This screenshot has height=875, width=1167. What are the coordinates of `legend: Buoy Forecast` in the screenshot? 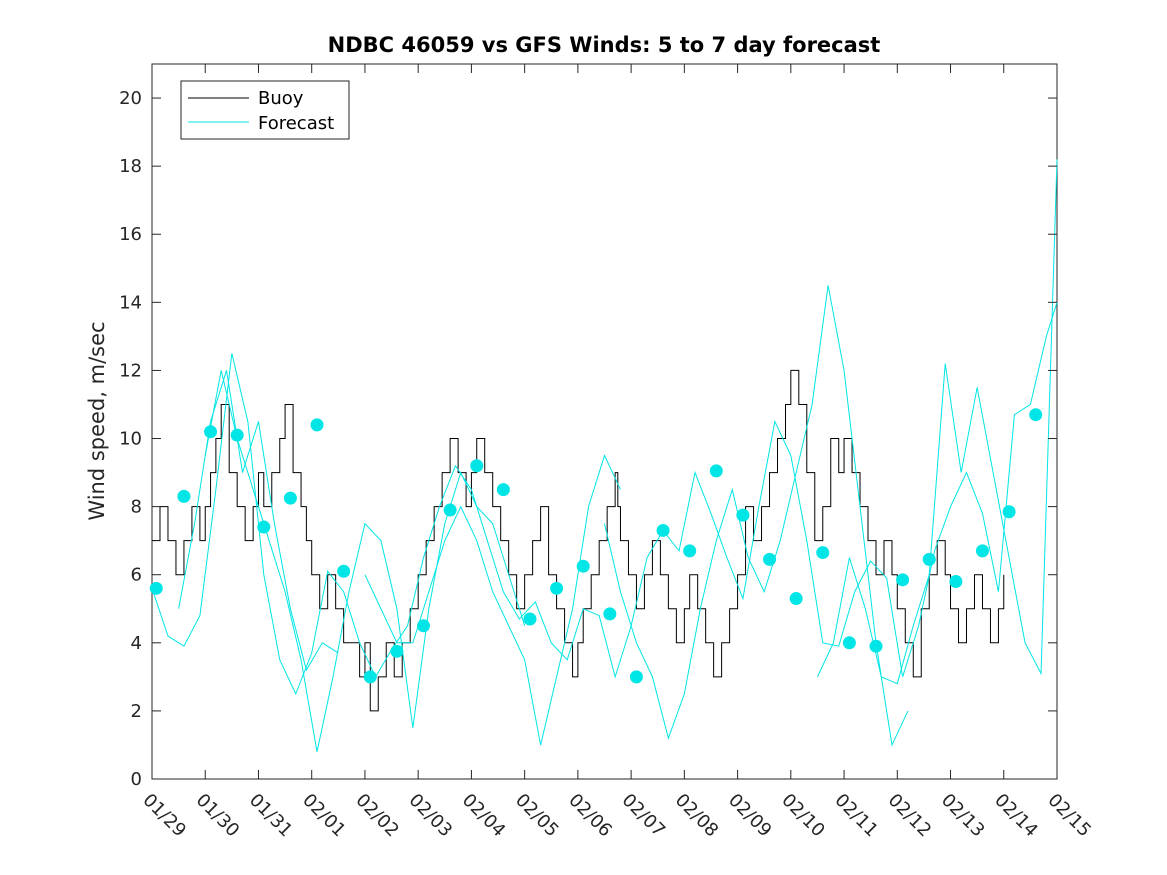 It's located at (265, 110).